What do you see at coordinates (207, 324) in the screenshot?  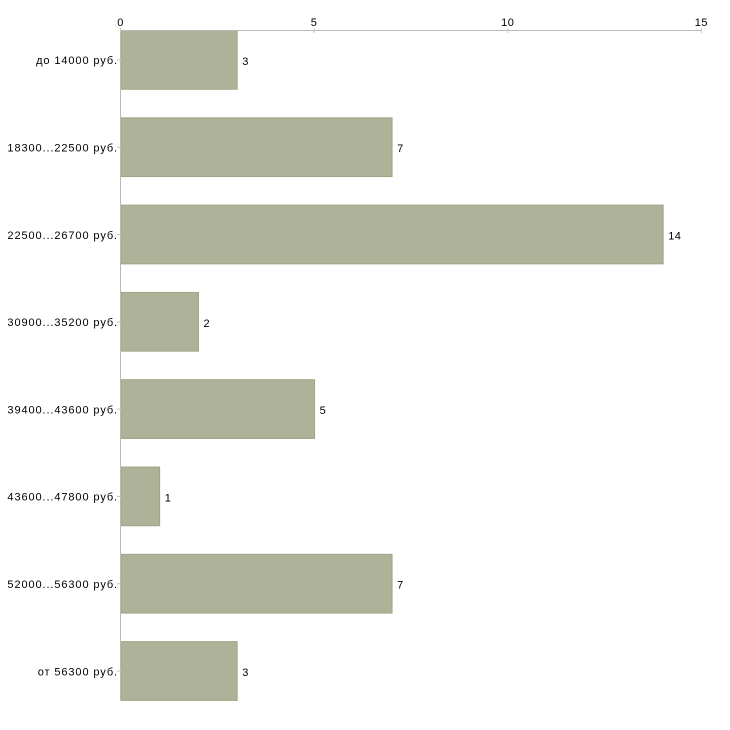 I see `svg-text: 2` at bounding box center [207, 324].